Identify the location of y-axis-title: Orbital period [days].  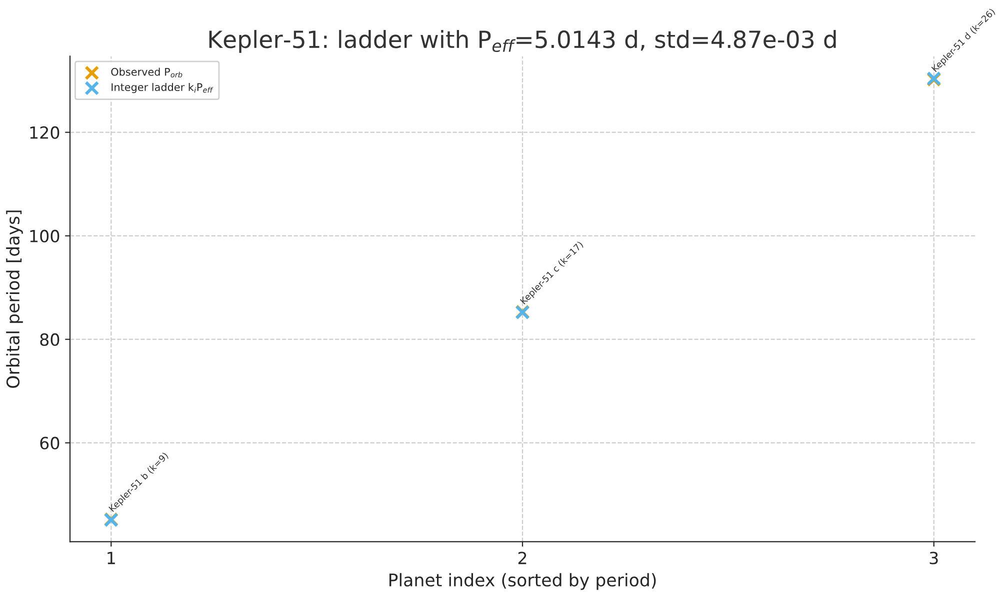
(14, 299).